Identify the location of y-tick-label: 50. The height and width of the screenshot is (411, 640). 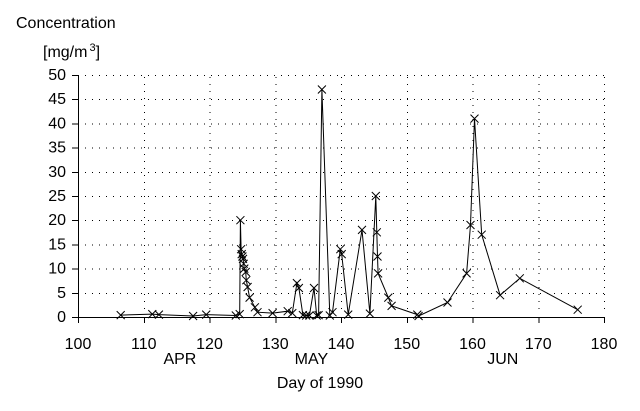
(57, 75).